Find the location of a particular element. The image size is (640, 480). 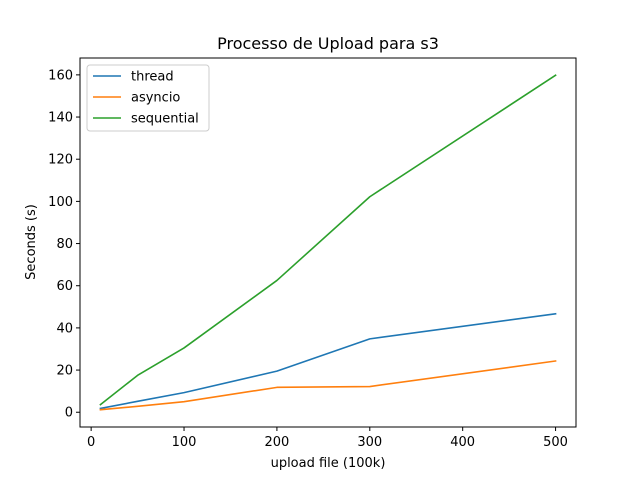

x-tick-label: 300 is located at coordinates (369, 442).